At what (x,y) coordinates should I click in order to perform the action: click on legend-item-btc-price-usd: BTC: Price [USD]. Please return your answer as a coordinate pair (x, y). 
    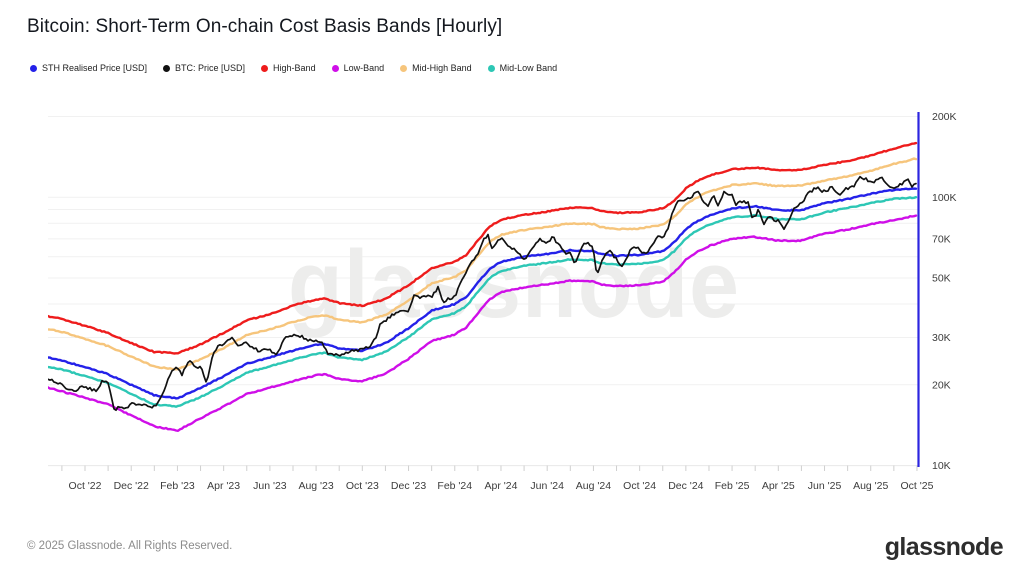
    Looking at the image, I should click on (204, 68).